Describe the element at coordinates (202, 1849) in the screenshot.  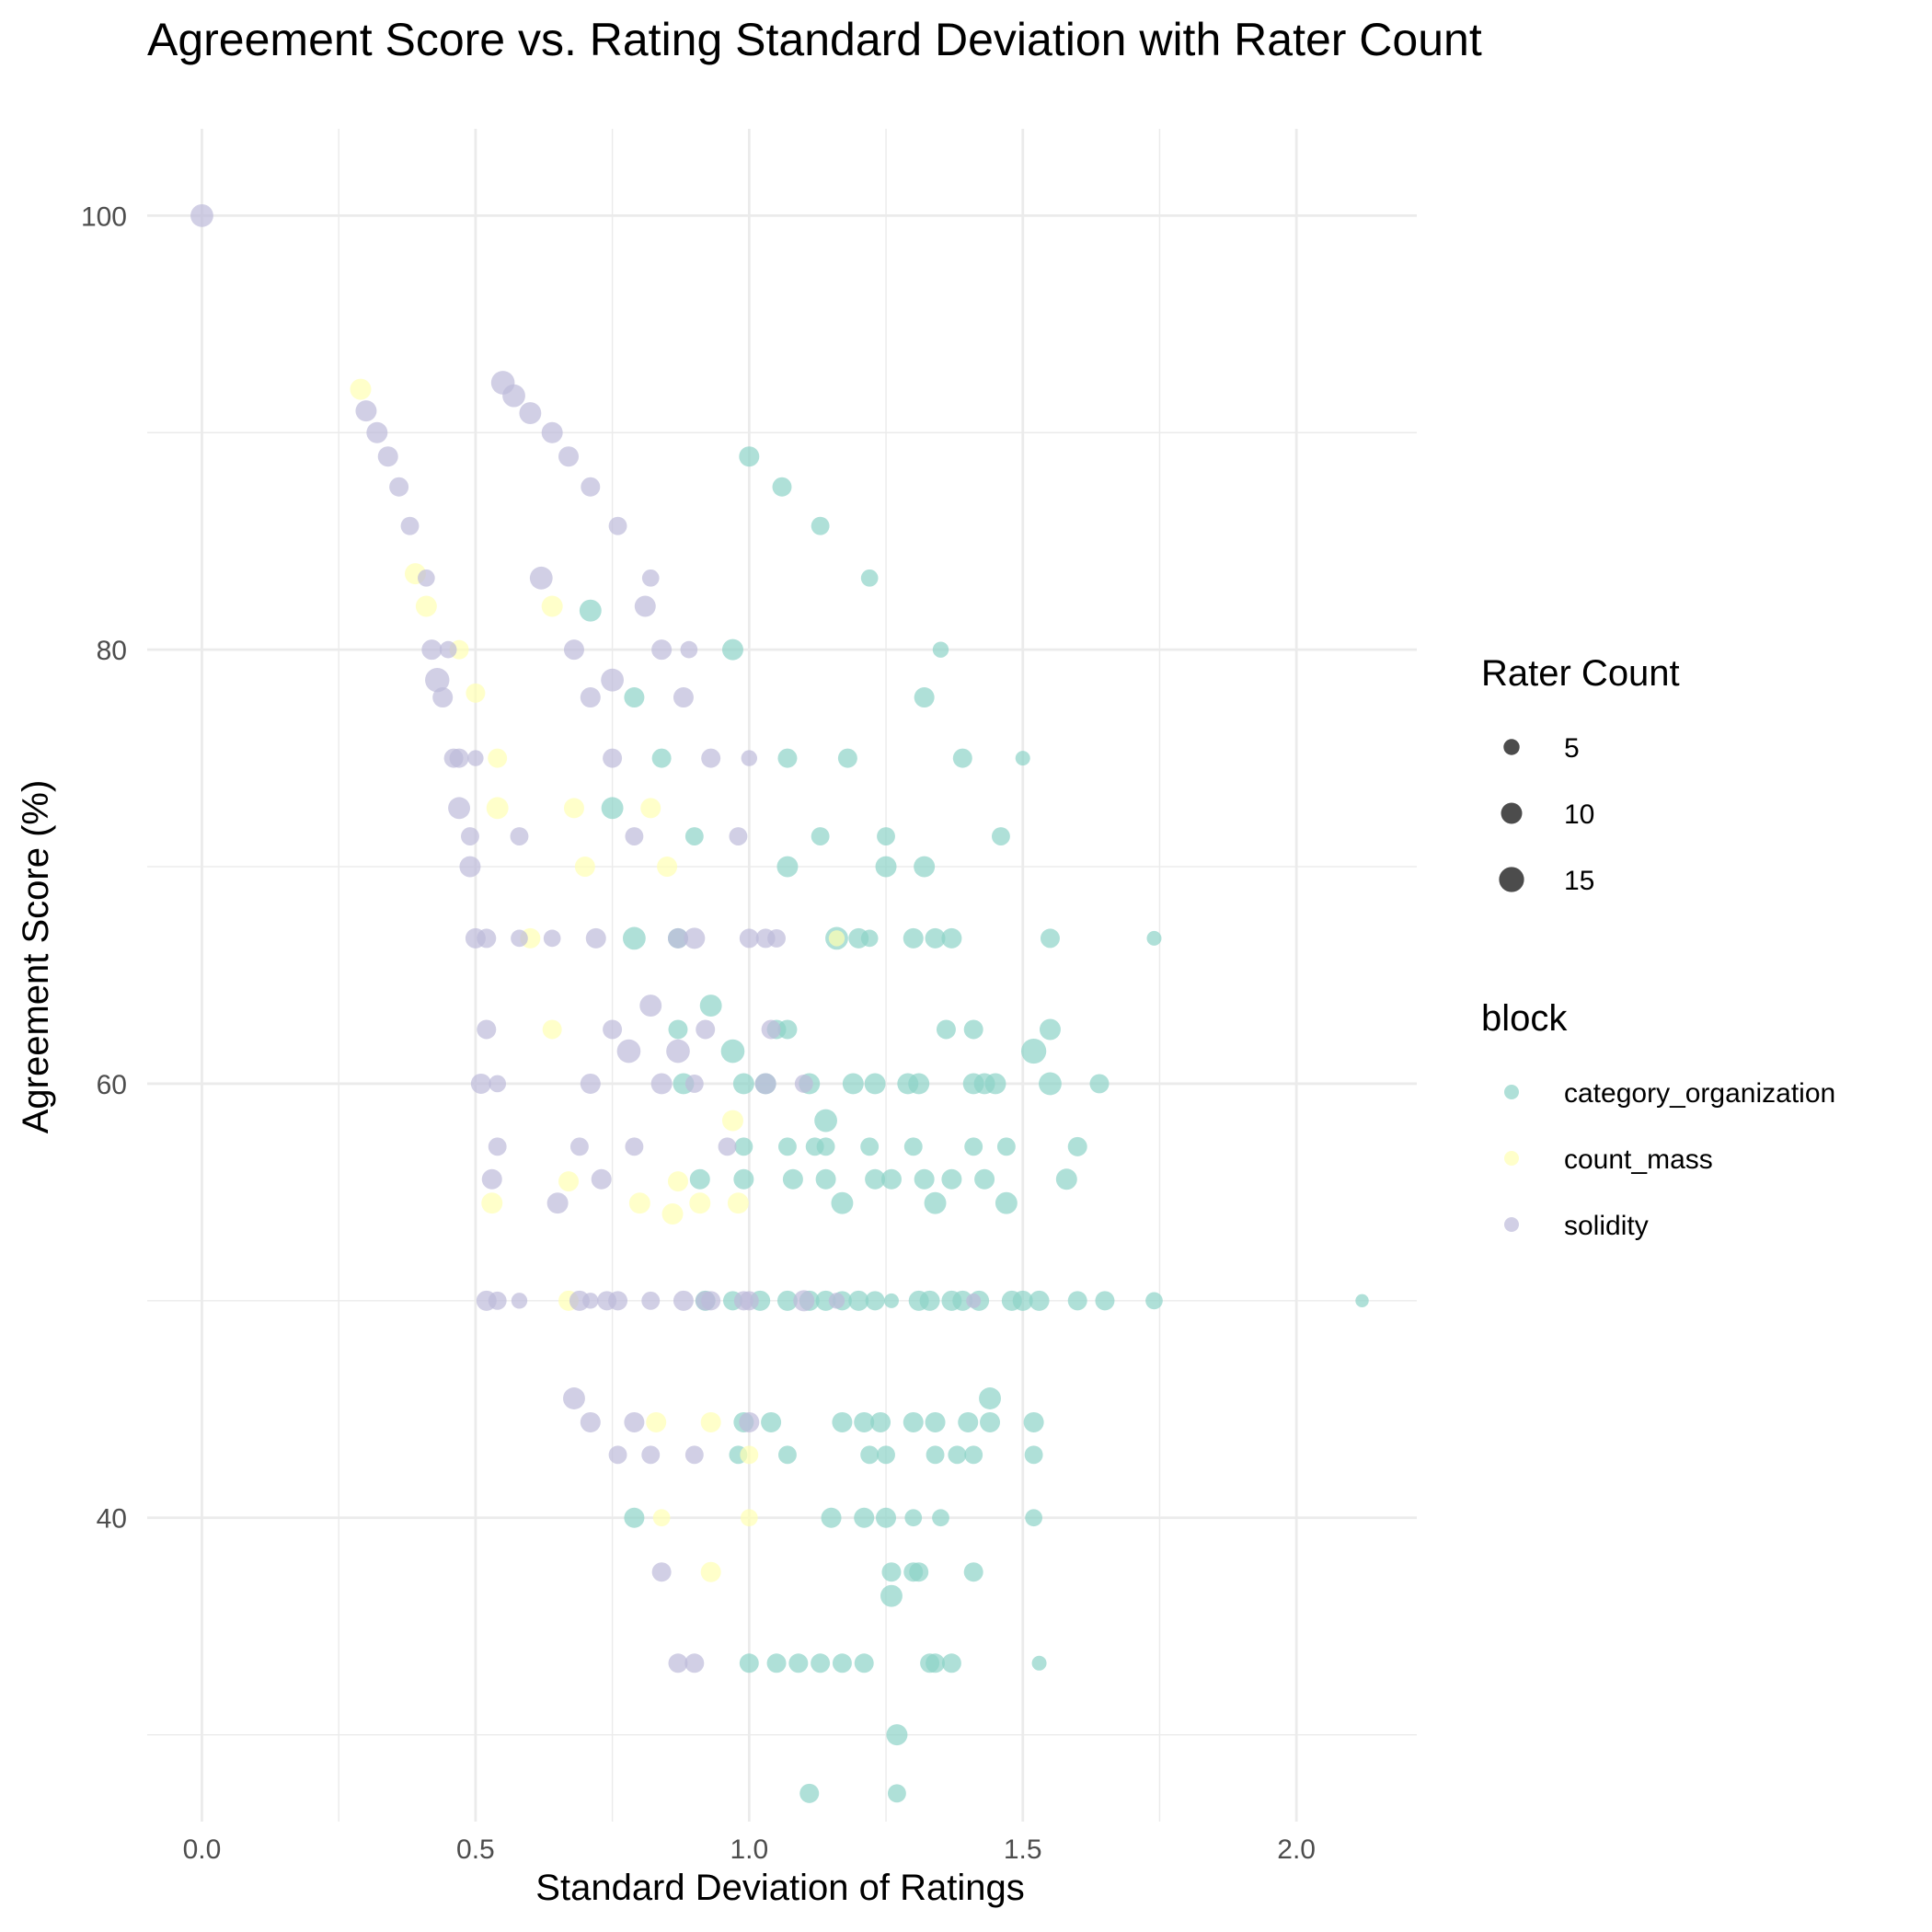
I see `x-tick-label: 0.0` at that location.